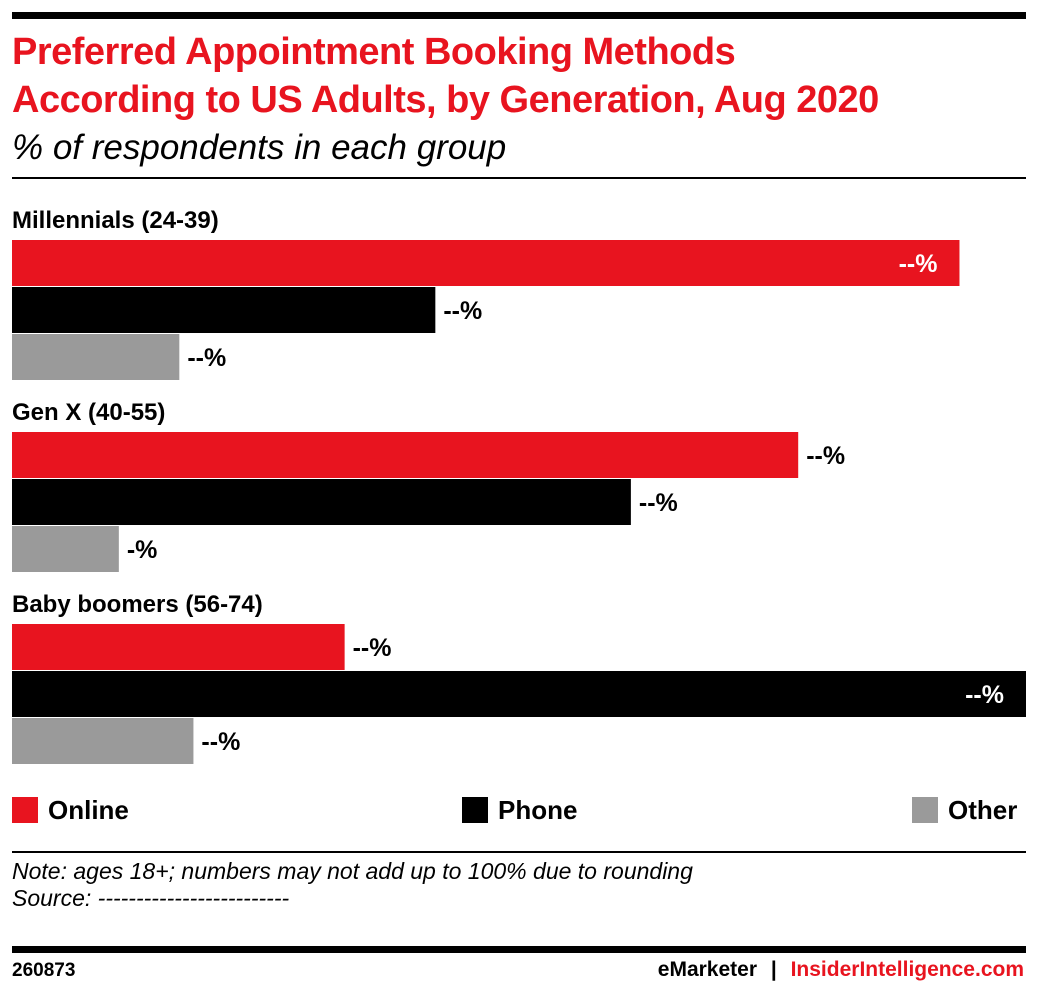 The width and height of the screenshot is (1038, 996). Describe the element at coordinates (519, 178) in the screenshot. I see `header-divider` at that location.